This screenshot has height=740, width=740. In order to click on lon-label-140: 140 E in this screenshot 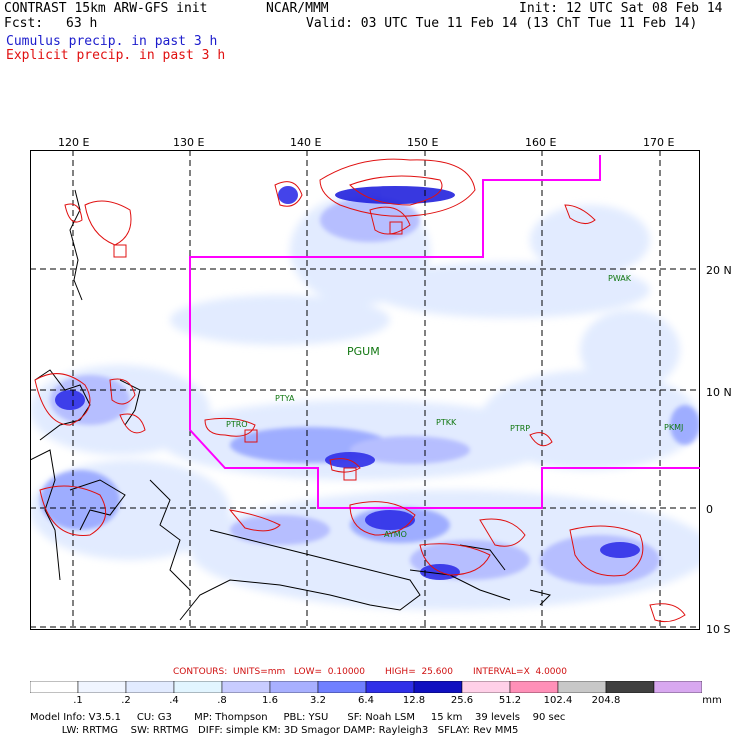, I will do `click(306, 142)`.